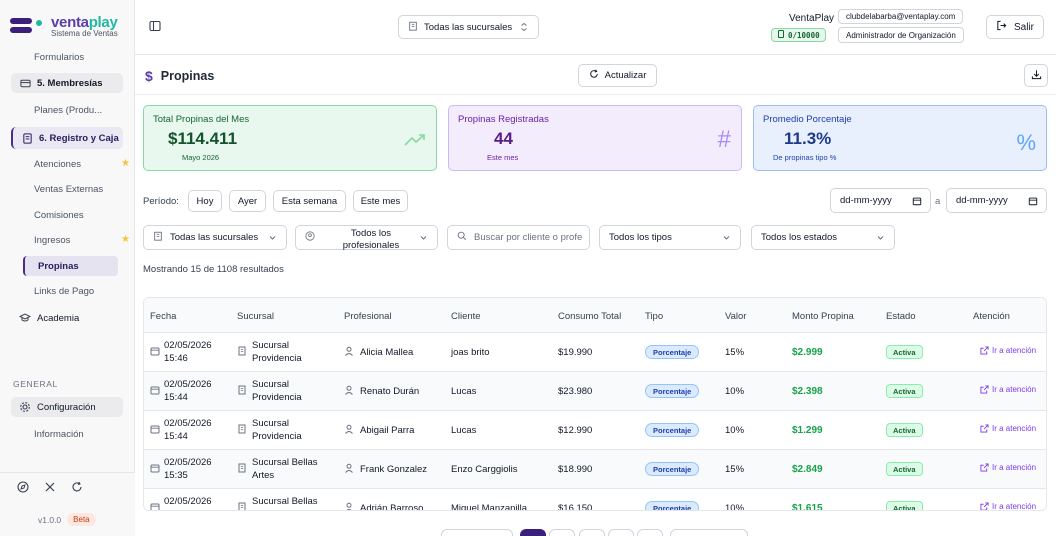 Image resolution: width=1056 pixels, height=536 pixels. I want to click on page-title-text: Propinas, so click(187, 76).